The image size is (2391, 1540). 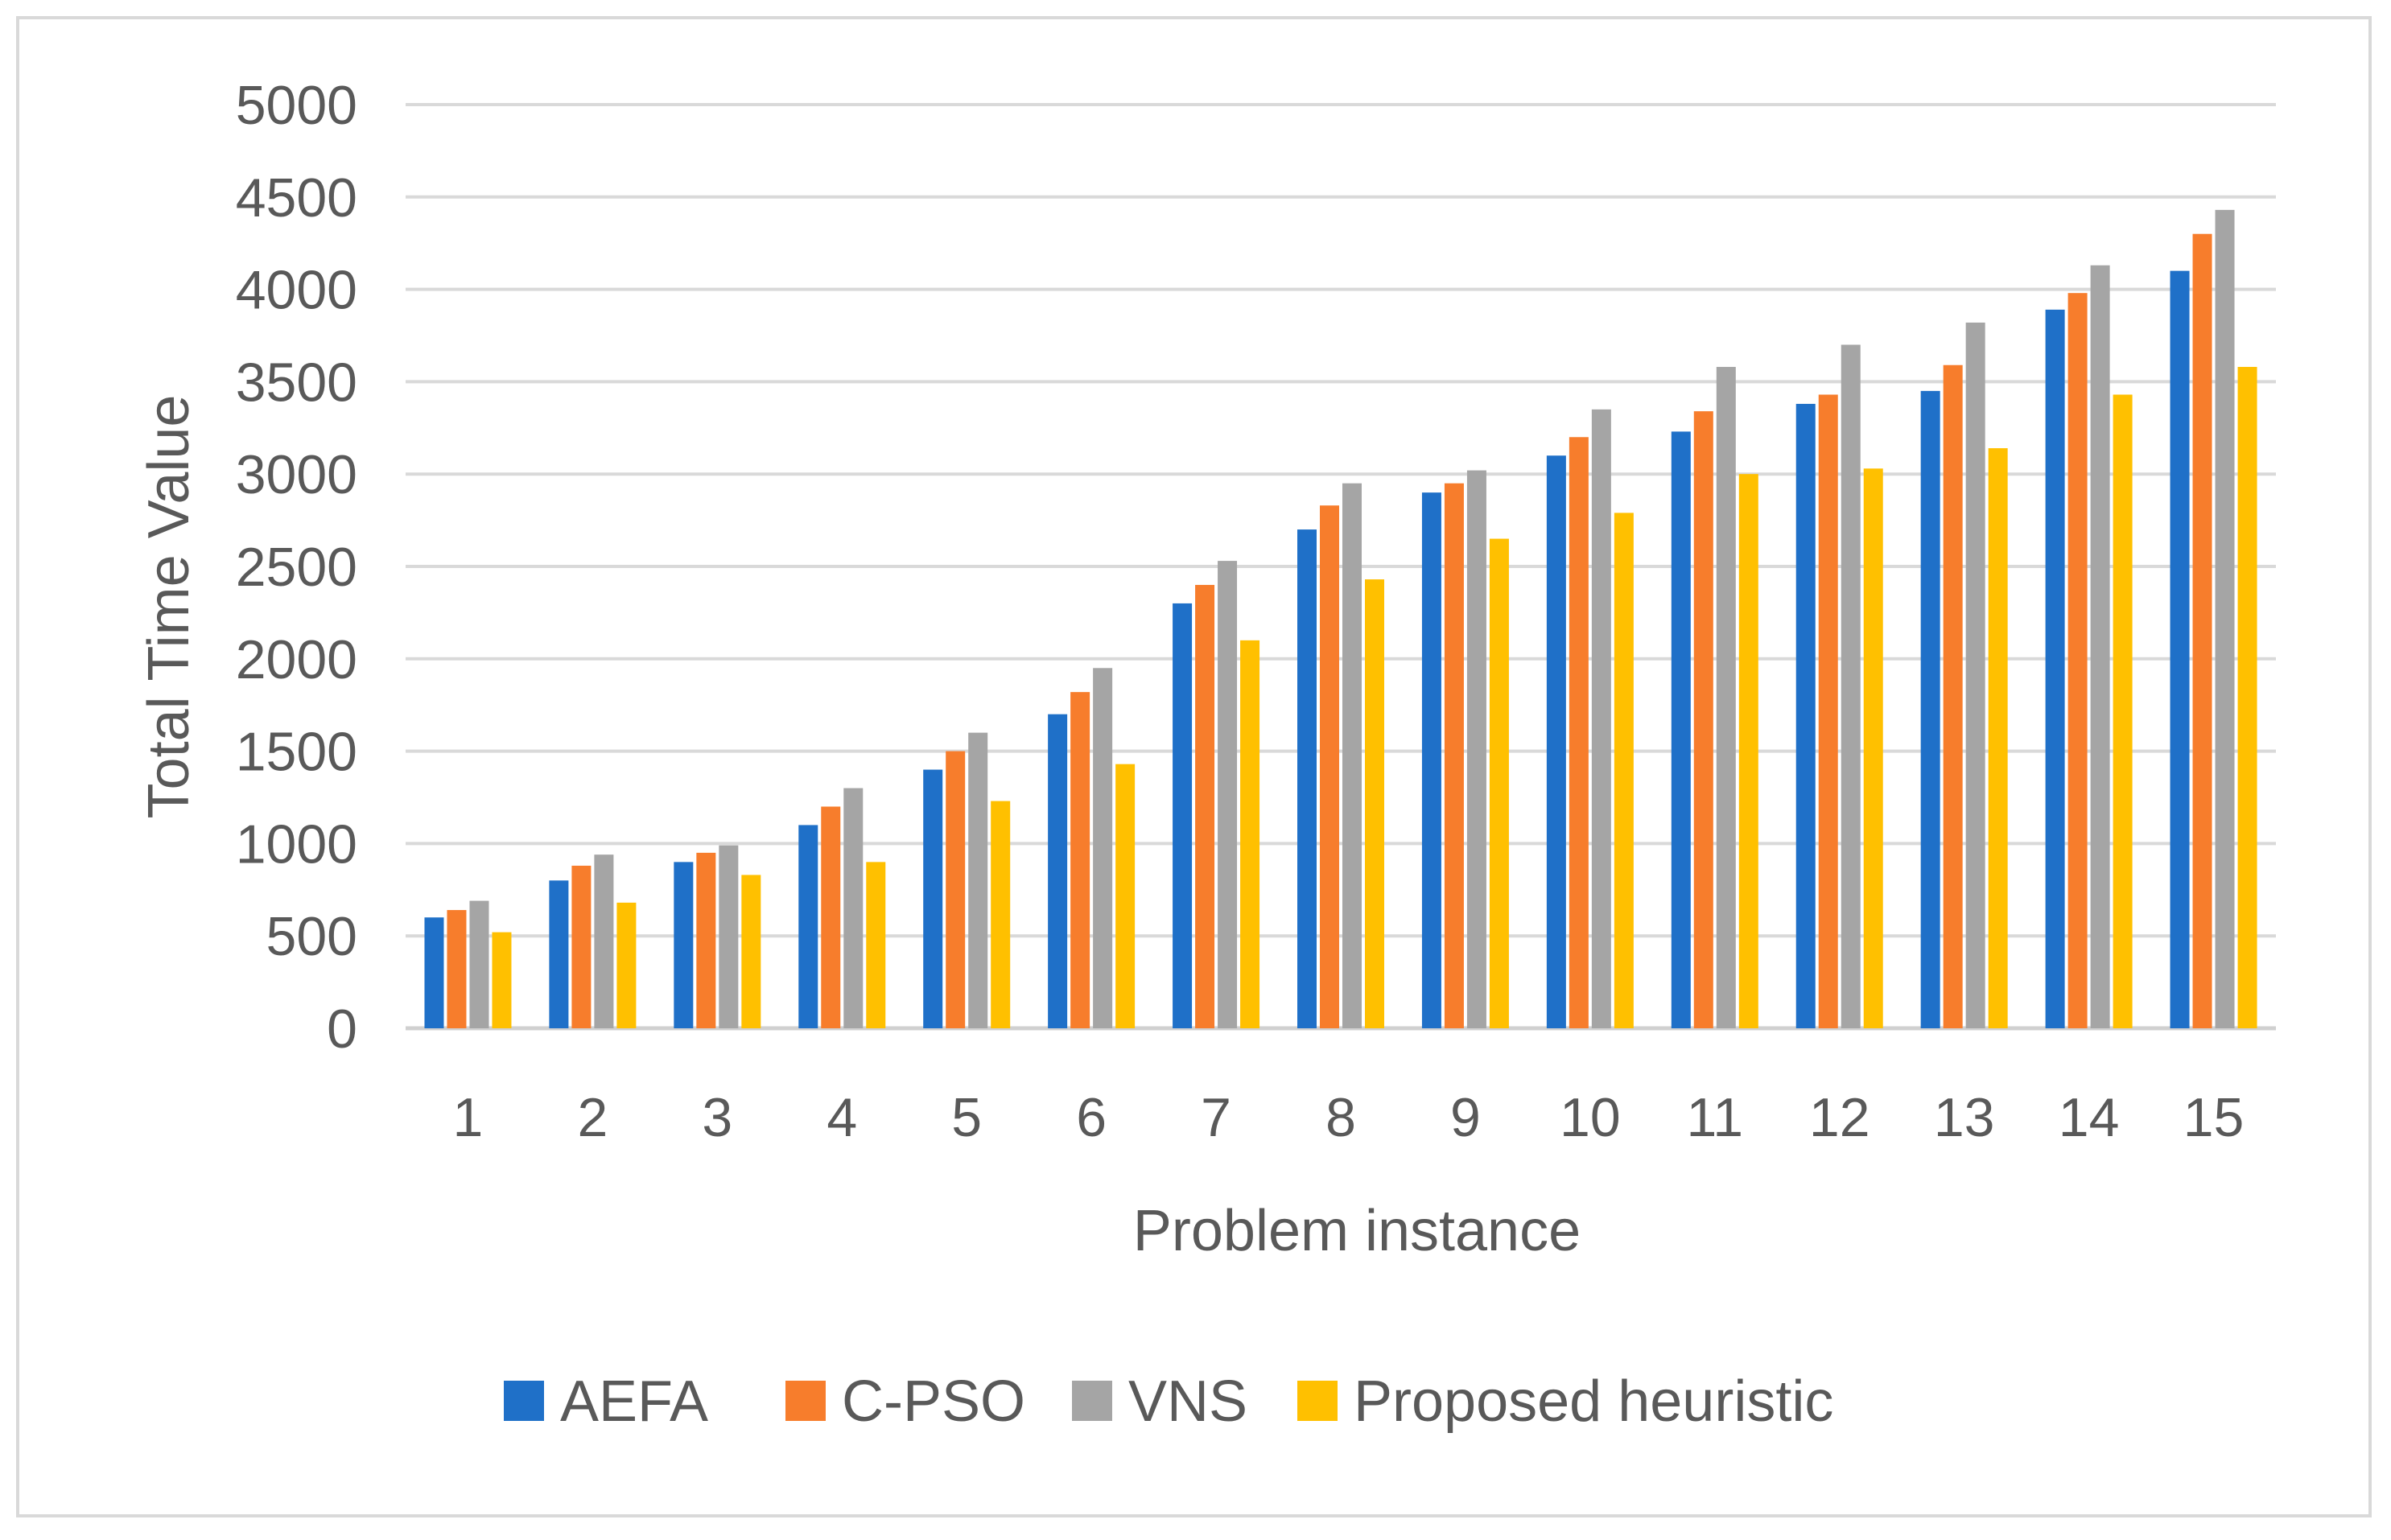 I want to click on x-tick-label: 6, so click(x=1092, y=1117).